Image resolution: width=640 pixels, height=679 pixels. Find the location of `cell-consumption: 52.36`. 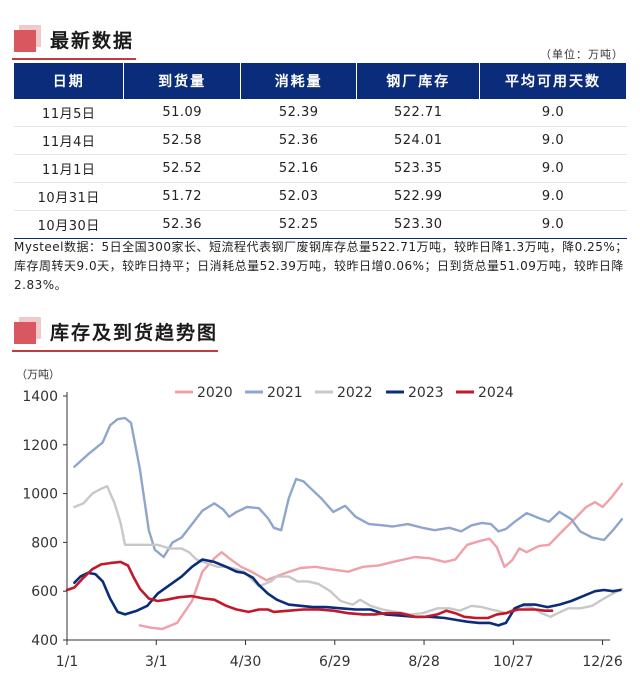

cell-consumption: 52.36 is located at coordinates (298, 140).